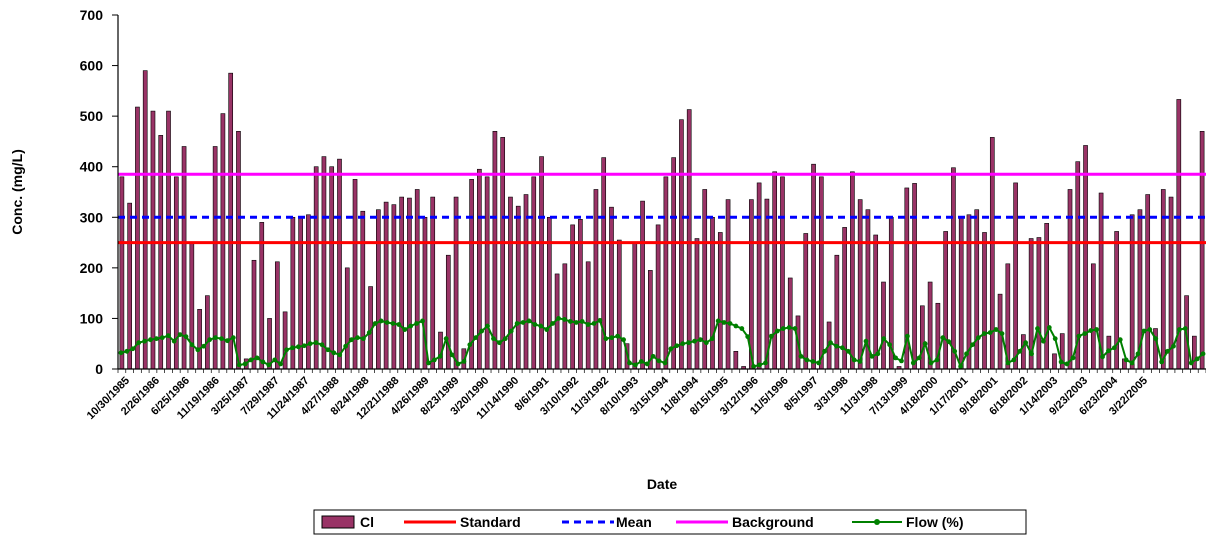 This screenshot has width=1206, height=545. I want to click on y-tick-label: 300, so click(92, 217).